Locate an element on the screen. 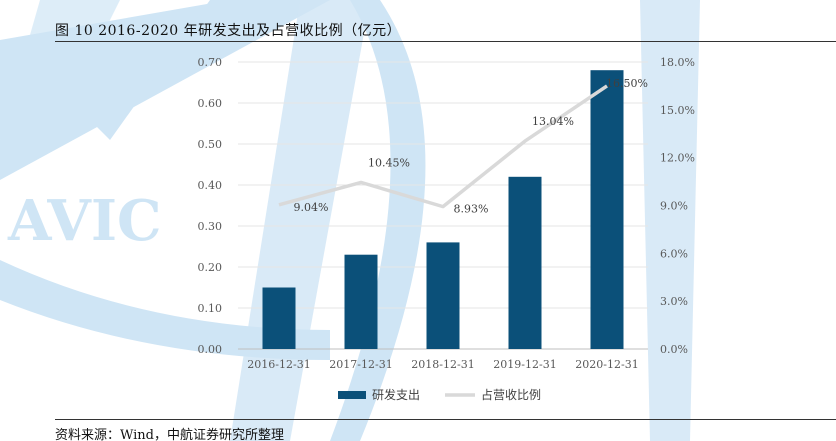 This screenshot has height=441, width=836. right-tick-label: 6.0% is located at coordinates (674, 253).